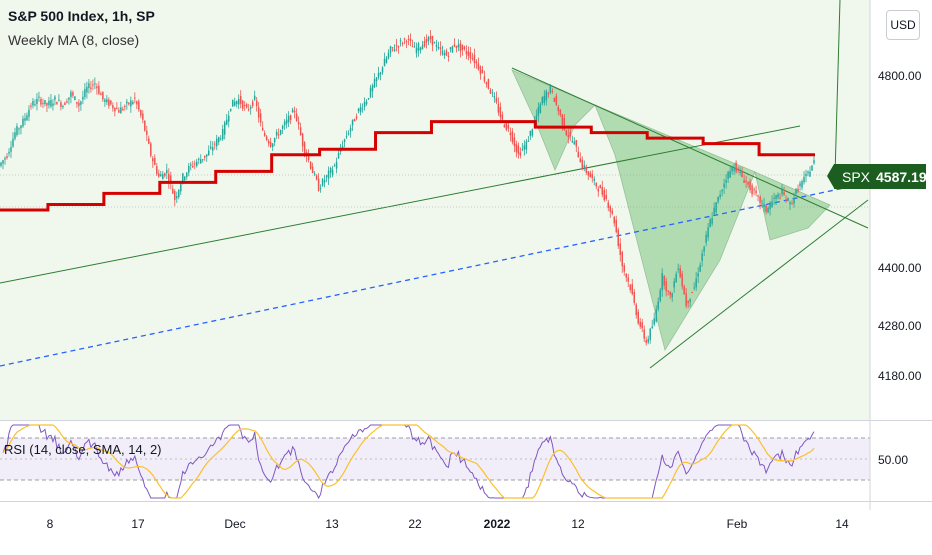 The image size is (932, 555). I want to click on rsi-legend: RSI (14, close, SMA, 14, 2), so click(83, 449).